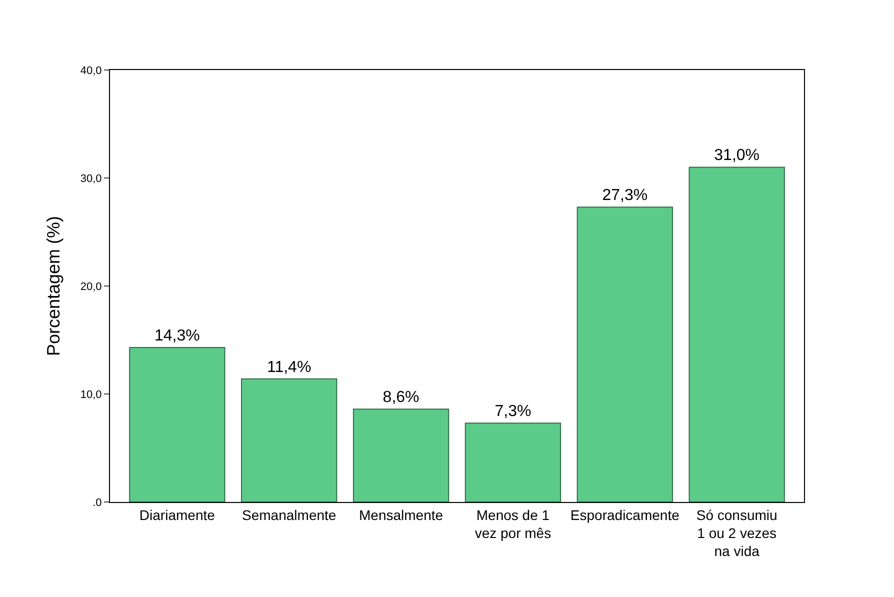 The image size is (894, 597). Describe the element at coordinates (91, 70) in the screenshot. I see `y-tick-label: 40,0` at that location.